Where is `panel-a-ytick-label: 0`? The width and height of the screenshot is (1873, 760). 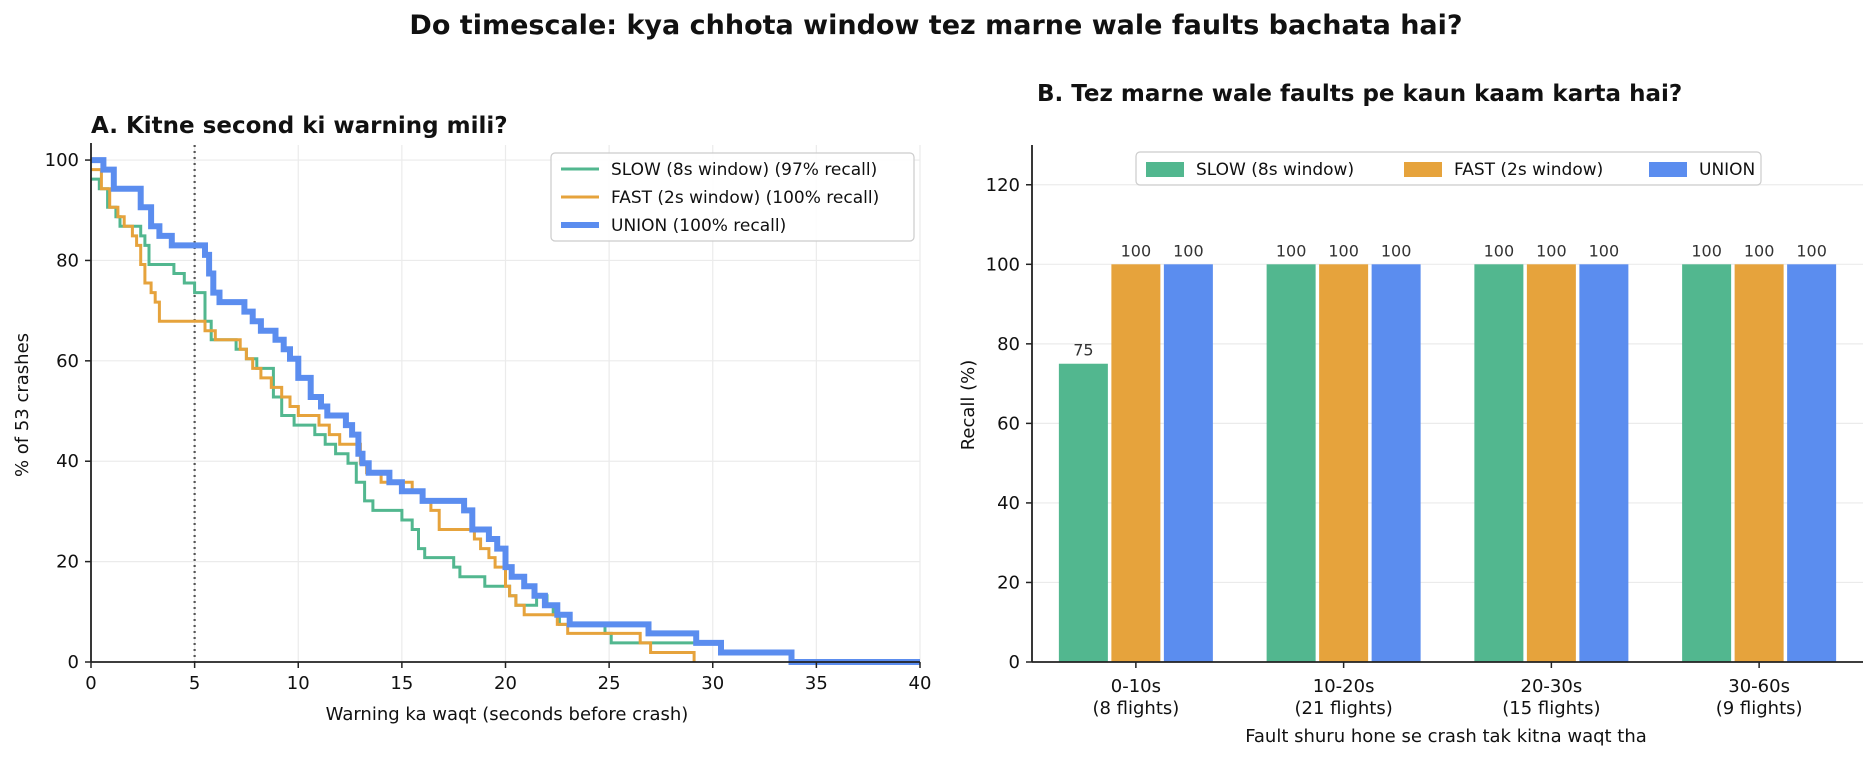 panel-a-ytick-label: 0 is located at coordinates (73, 662).